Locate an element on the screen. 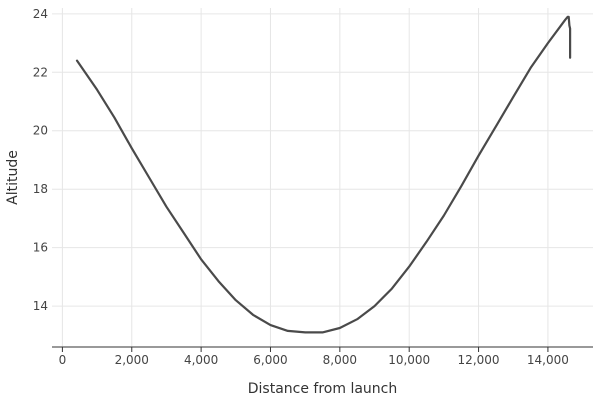 Image resolution: width=600 pixels, height=400 pixels. x-tick-label: 8,000 is located at coordinates (340, 360).